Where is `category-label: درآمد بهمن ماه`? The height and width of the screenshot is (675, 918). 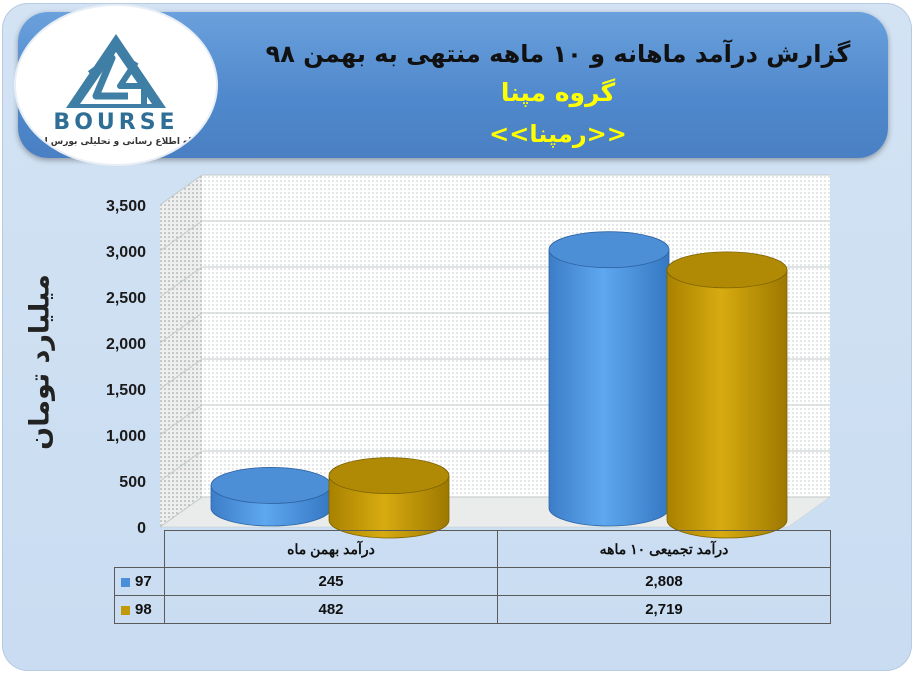 category-label: درآمد بهمن ماه is located at coordinates (331, 549).